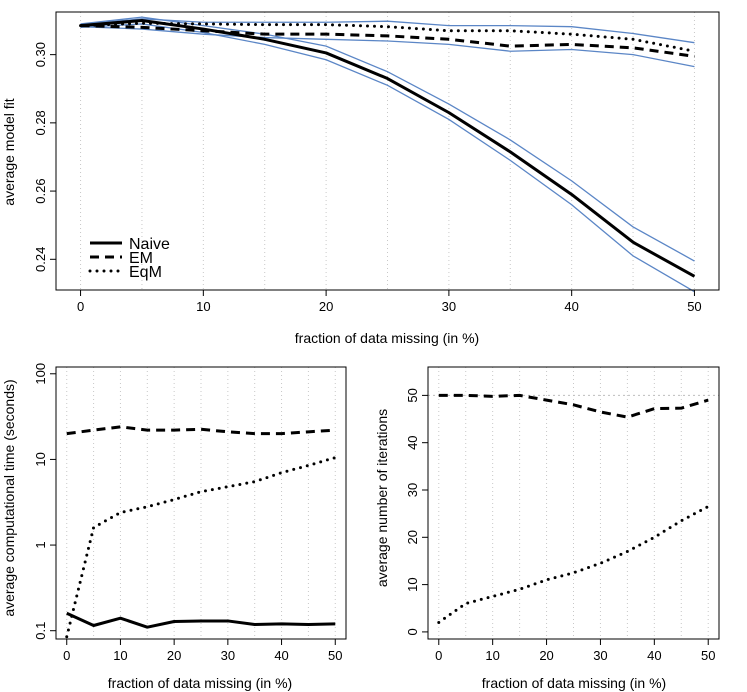 The width and height of the screenshot is (747, 692). I want to click on comp-time-series-eqm, so click(201, 547).